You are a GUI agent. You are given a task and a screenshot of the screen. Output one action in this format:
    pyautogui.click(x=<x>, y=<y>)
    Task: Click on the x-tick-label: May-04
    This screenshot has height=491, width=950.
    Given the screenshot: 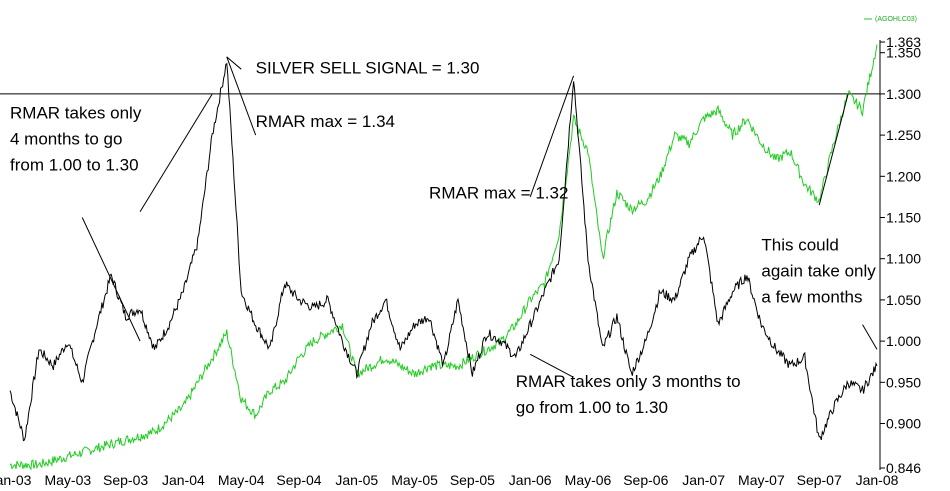 What is the action you would take?
    pyautogui.click(x=241, y=480)
    